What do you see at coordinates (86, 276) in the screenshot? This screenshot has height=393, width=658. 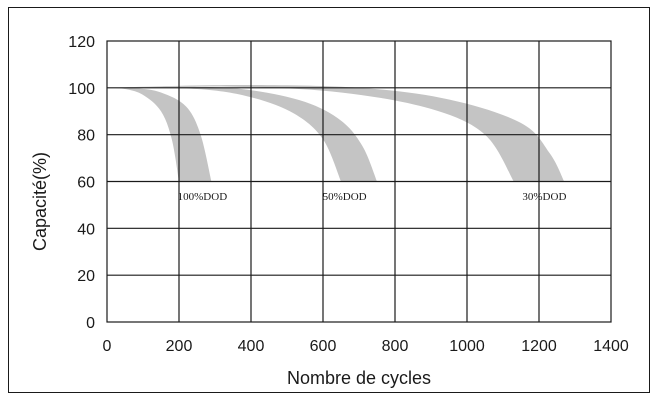 I see `y-tick-label-1: 20` at bounding box center [86, 276].